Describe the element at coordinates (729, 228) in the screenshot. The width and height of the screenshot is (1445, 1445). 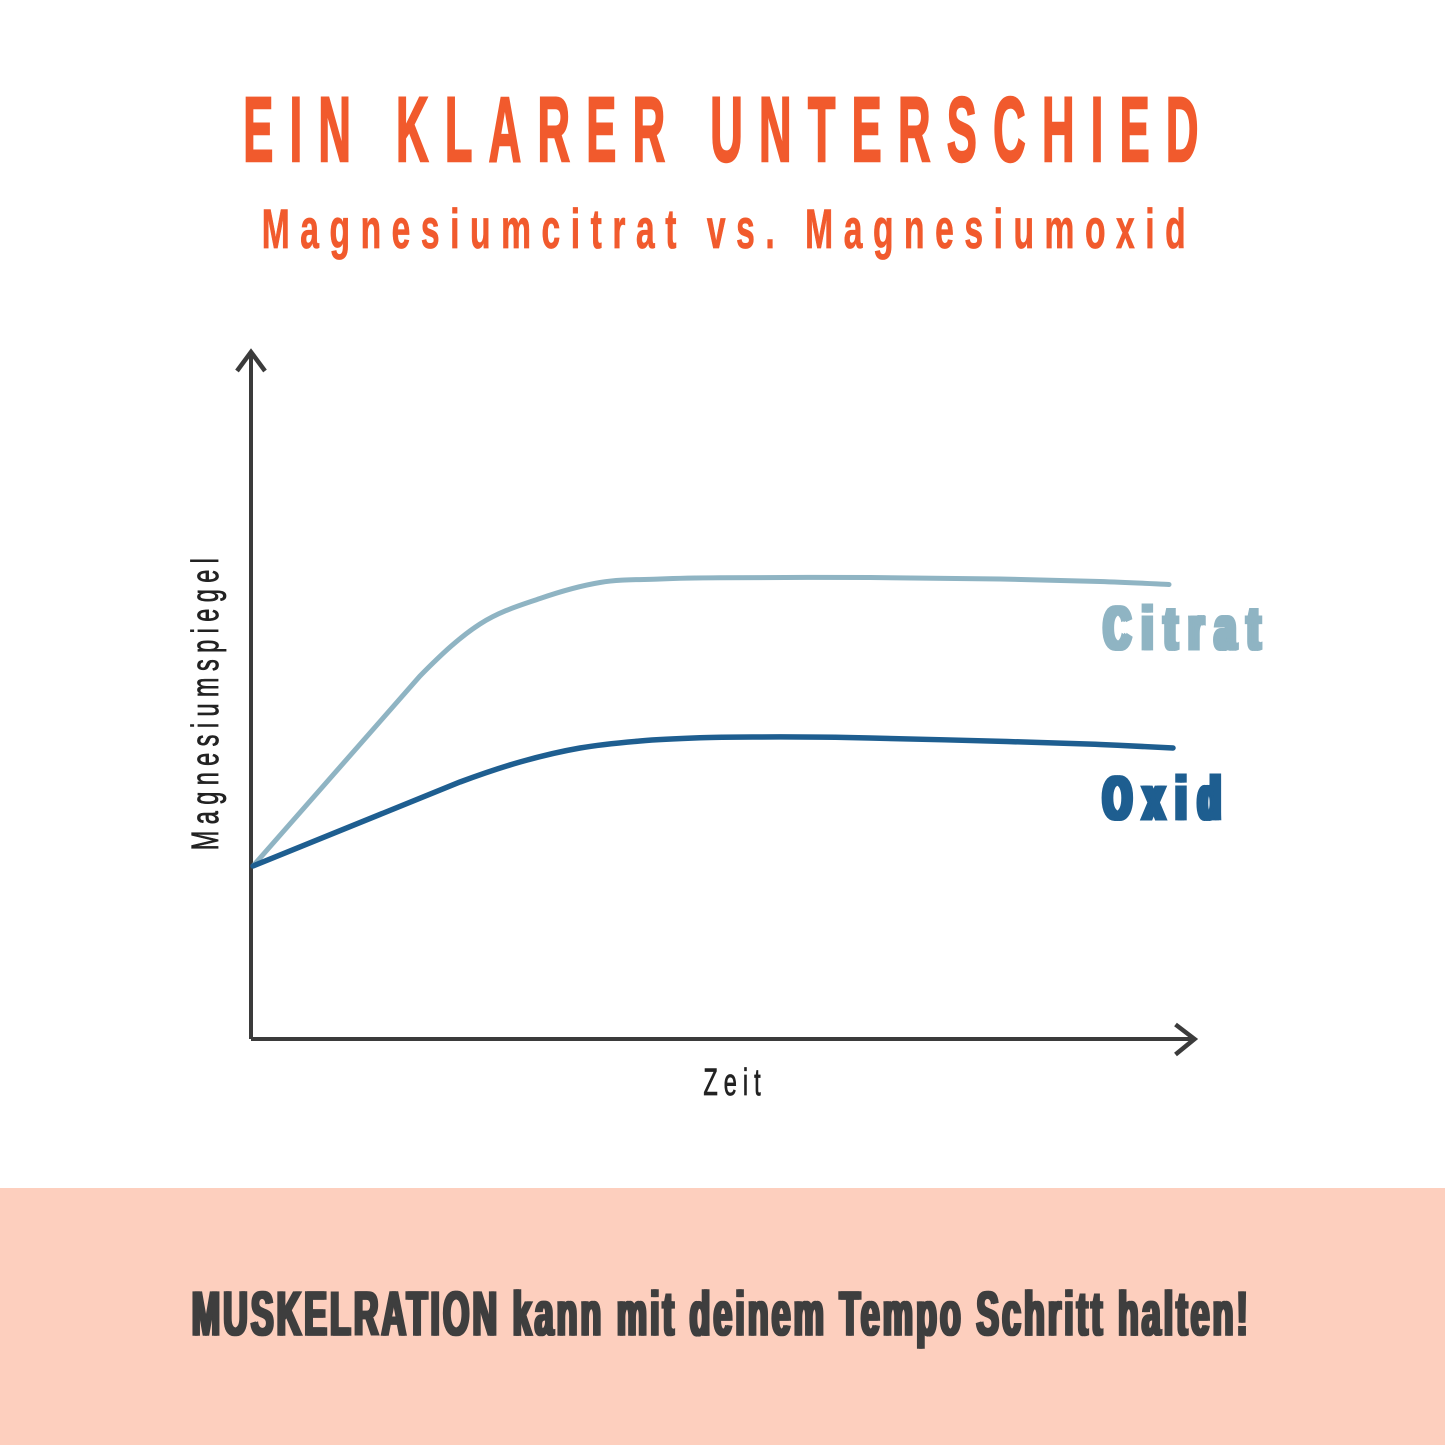
I see `svg-text:Magnesiumcitrat vs. Magnesiumo: Magnesiumcitrat vs. Magnesiumoxid` at that location.